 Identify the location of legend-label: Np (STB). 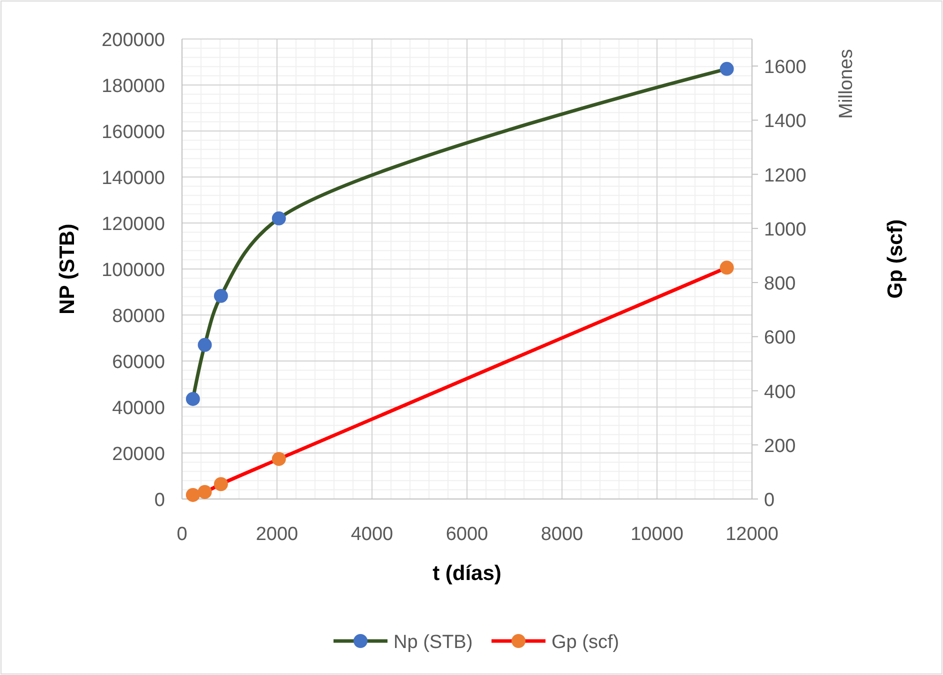
(433, 642).